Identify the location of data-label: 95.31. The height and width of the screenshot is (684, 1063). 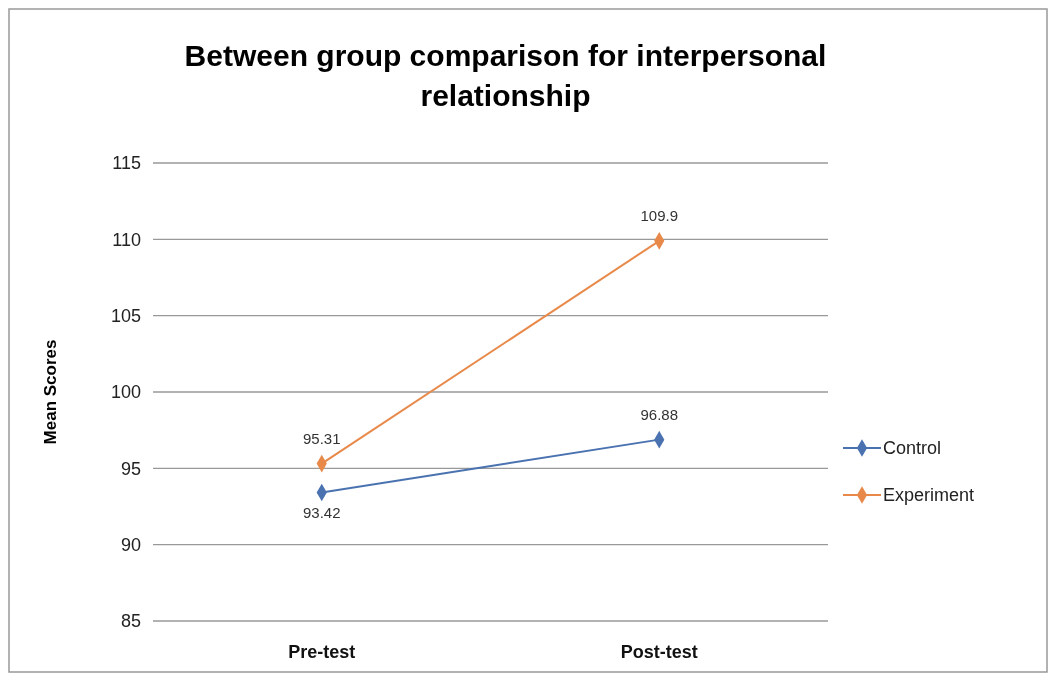
(321, 438).